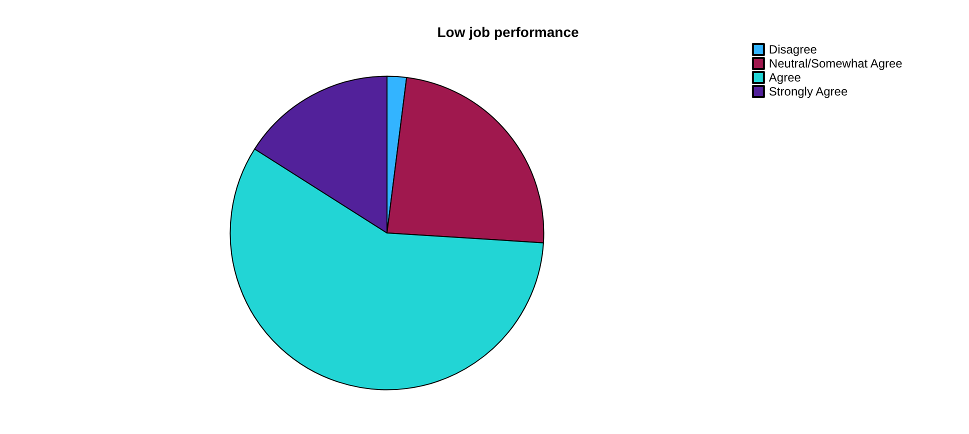 The height and width of the screenshot is (434, 969). I want to click on legend-label: Strongly Agree, so click(808, 91).